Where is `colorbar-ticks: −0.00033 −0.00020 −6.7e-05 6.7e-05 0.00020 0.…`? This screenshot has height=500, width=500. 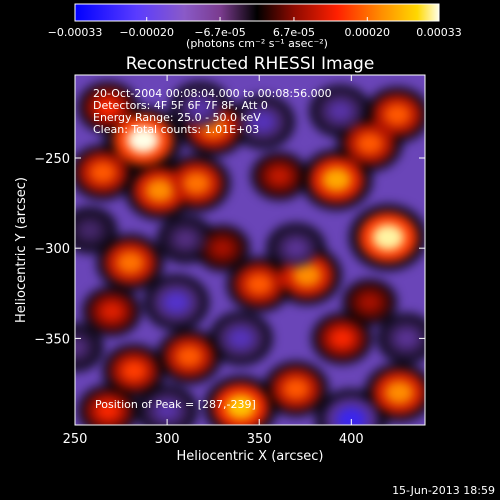 colorbar-ticks: −0.00033 −0.00020 −6.7e-05 6.7e-05 0.00020 0.… is located at coordinates (255, 28).